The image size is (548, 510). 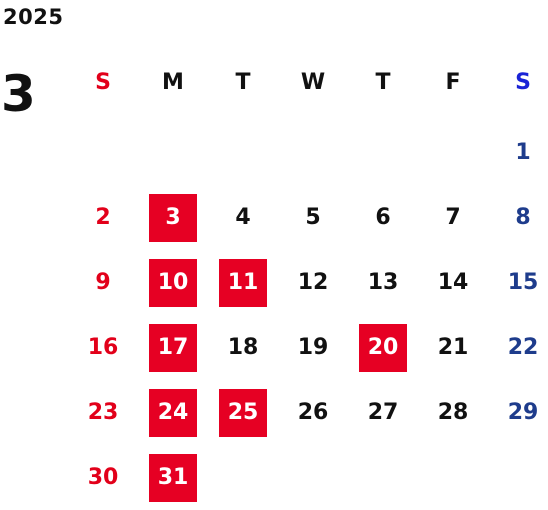 I want to click on day-cell: 21, so click(x=453, y=347).